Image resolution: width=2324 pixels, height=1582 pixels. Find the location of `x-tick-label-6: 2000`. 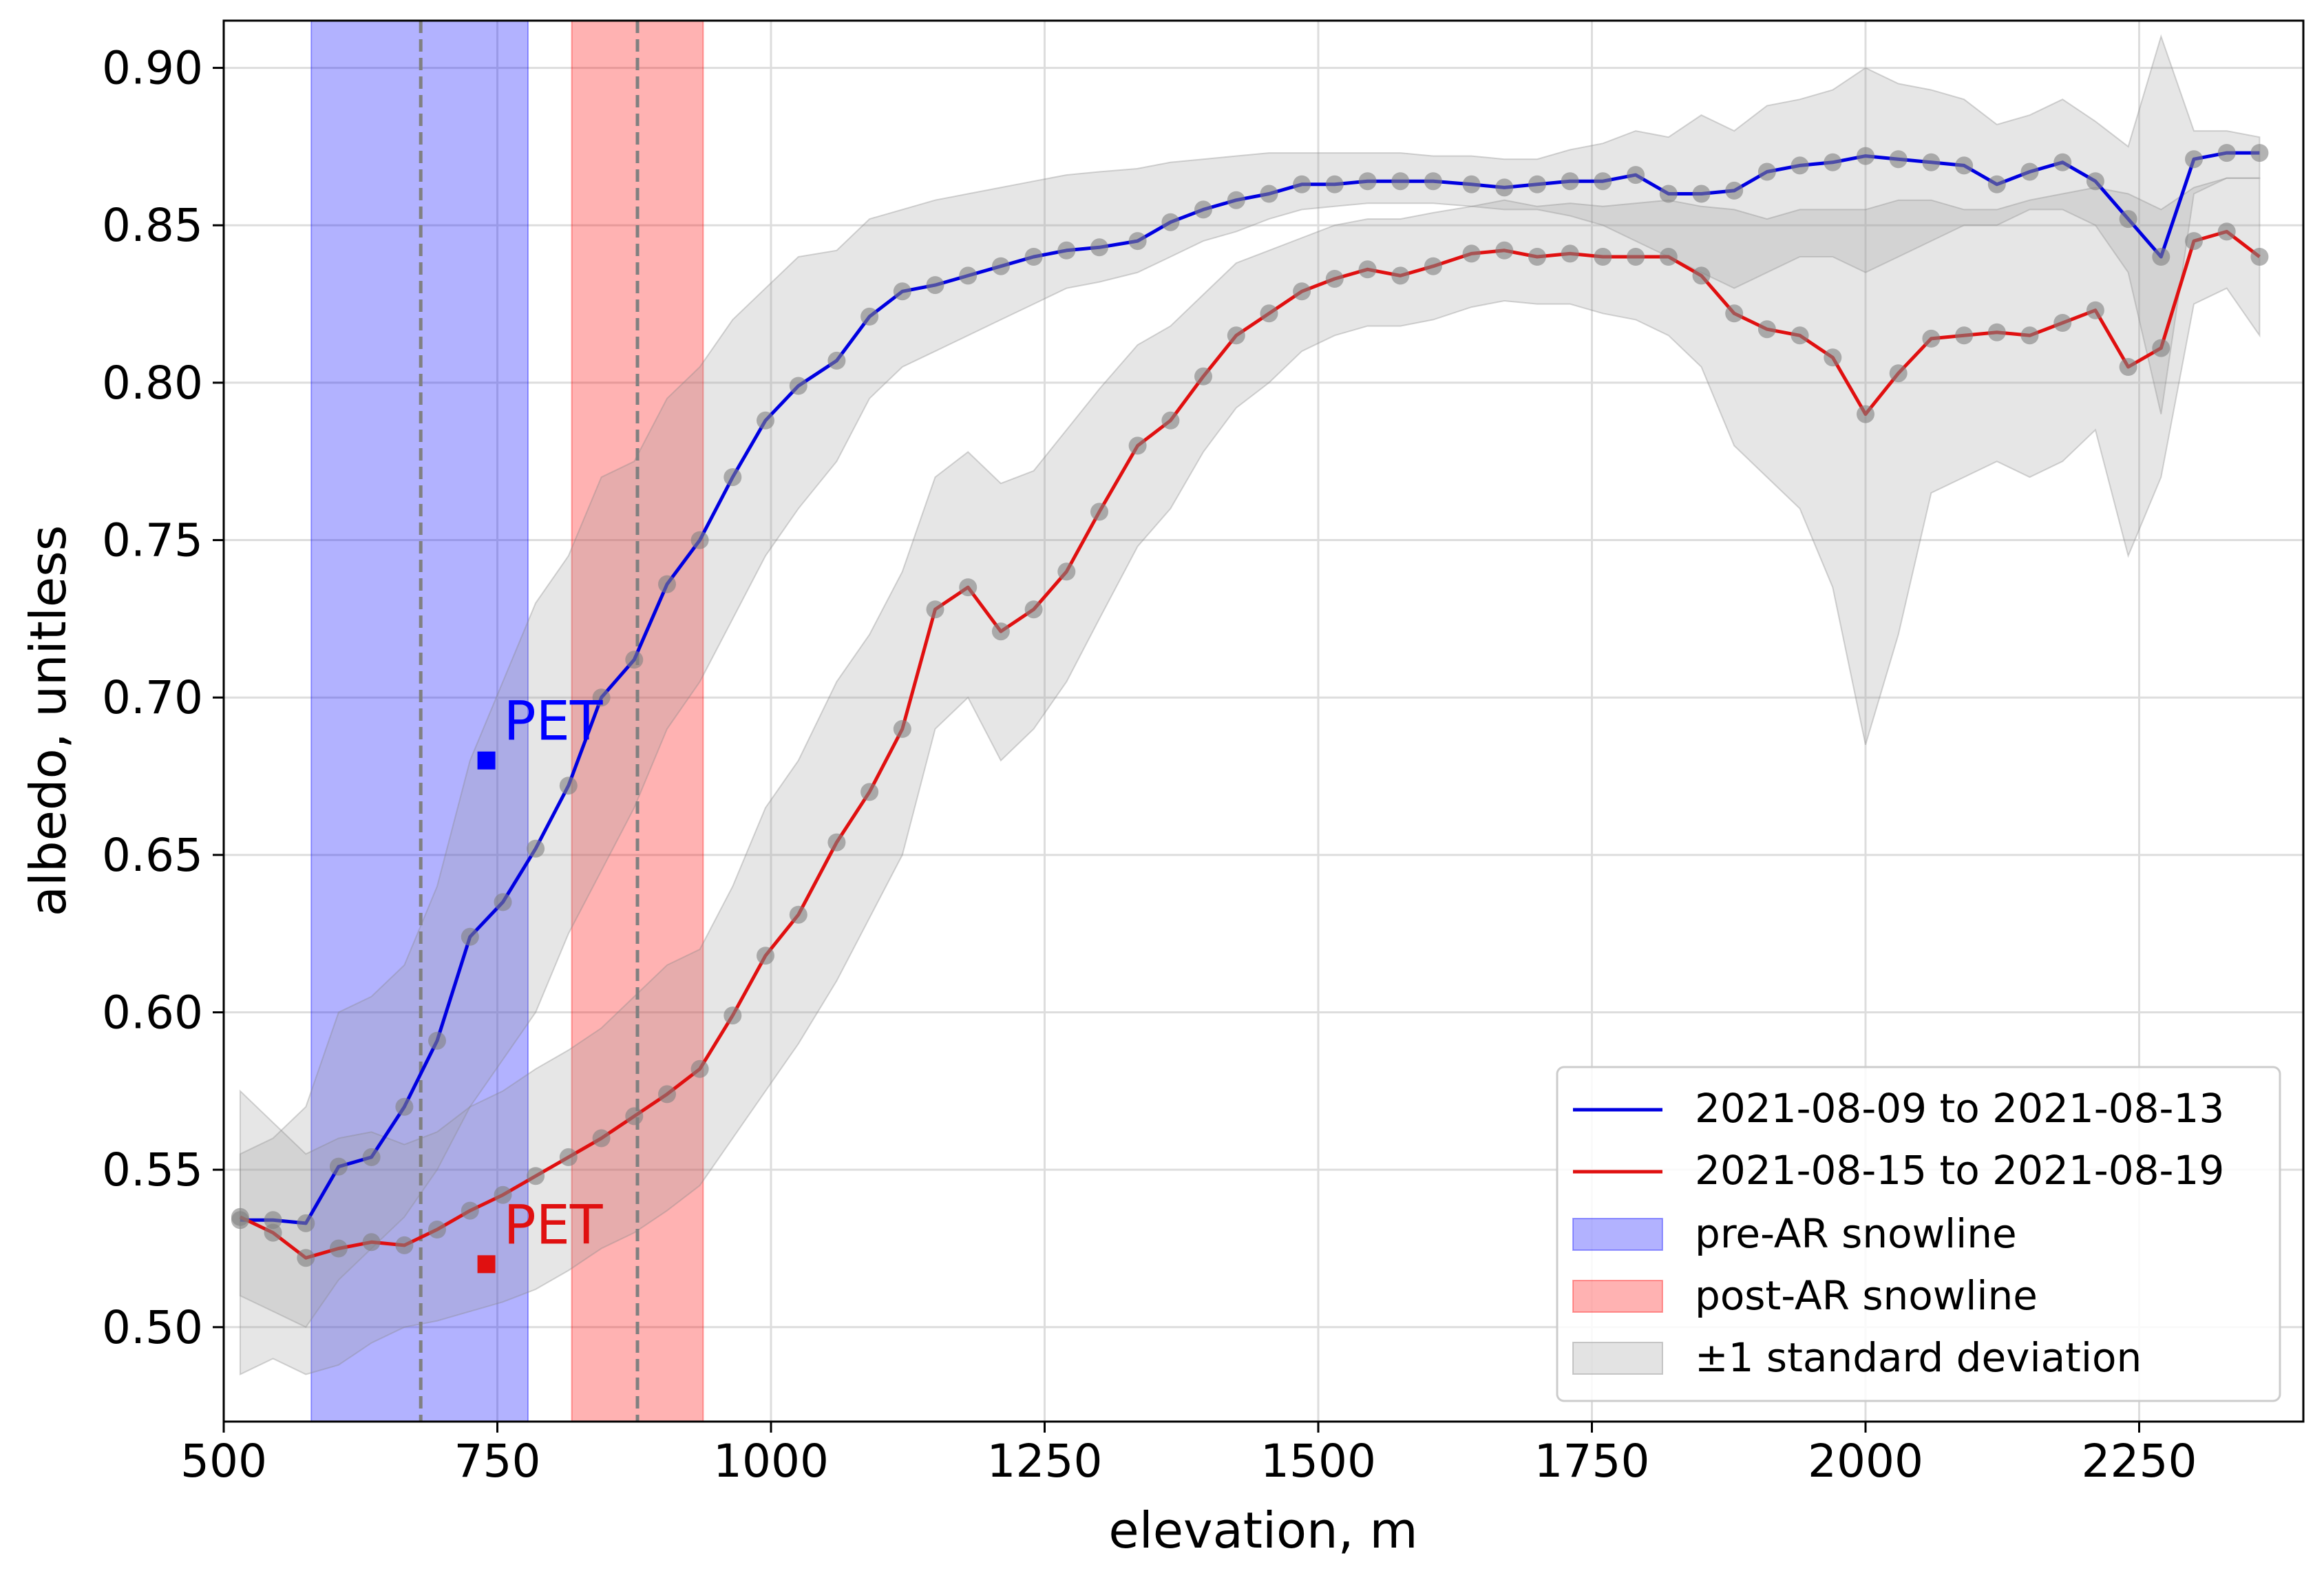

x-tick-label-6: 2000 is located at coordinates (1865, 1461).